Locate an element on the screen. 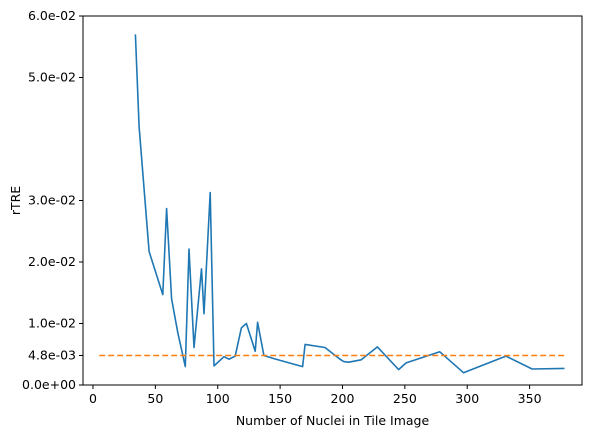  y-tick-label: 5.0e-02 is located at coordinates (52, 77).